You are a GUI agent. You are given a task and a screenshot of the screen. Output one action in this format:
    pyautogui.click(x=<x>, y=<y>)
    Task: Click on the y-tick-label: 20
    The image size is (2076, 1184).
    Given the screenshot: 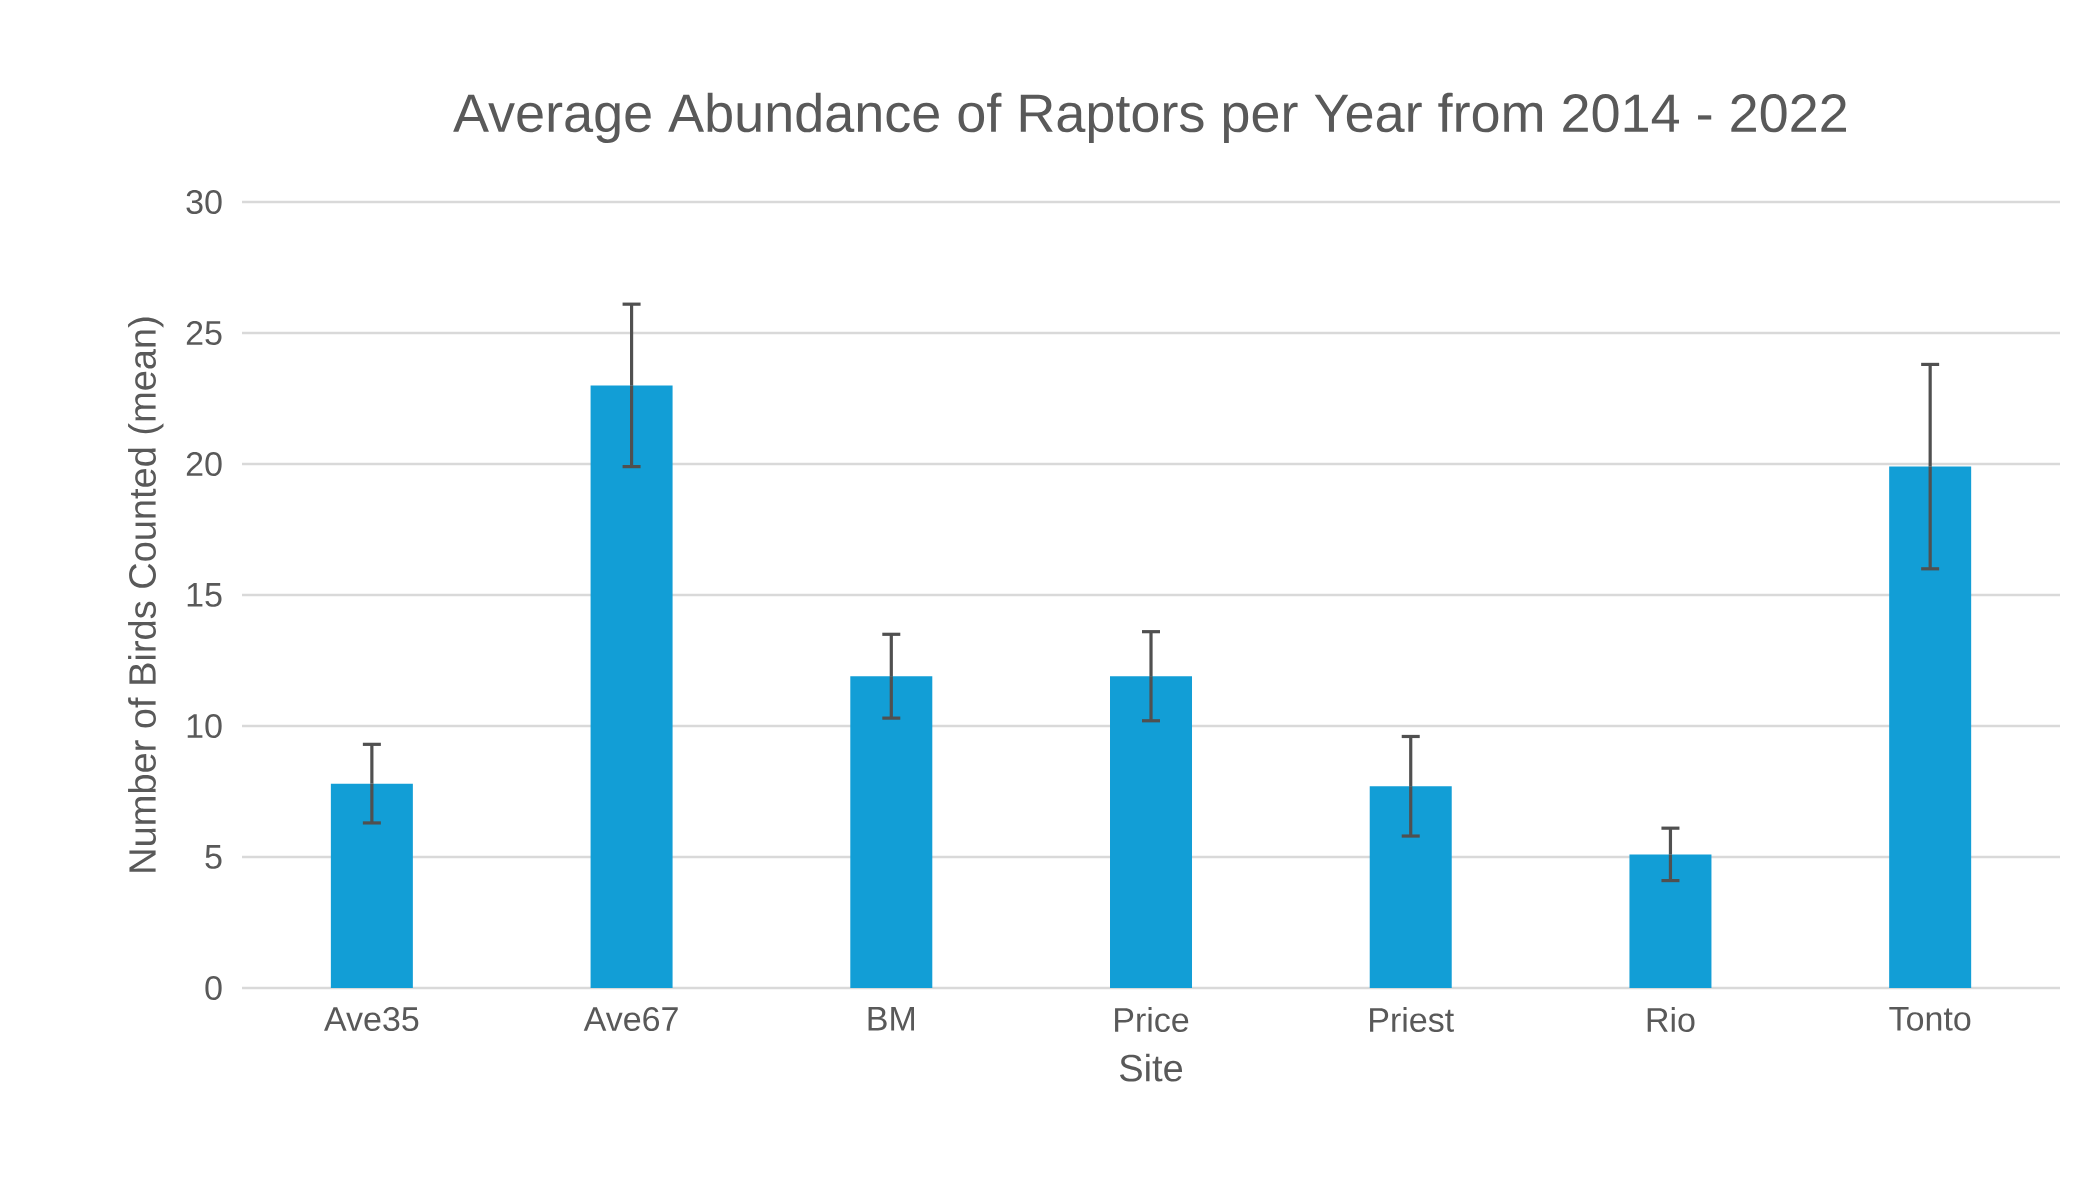 What is the action you would take?
    pyautogui.click(x=204, y=464)
    